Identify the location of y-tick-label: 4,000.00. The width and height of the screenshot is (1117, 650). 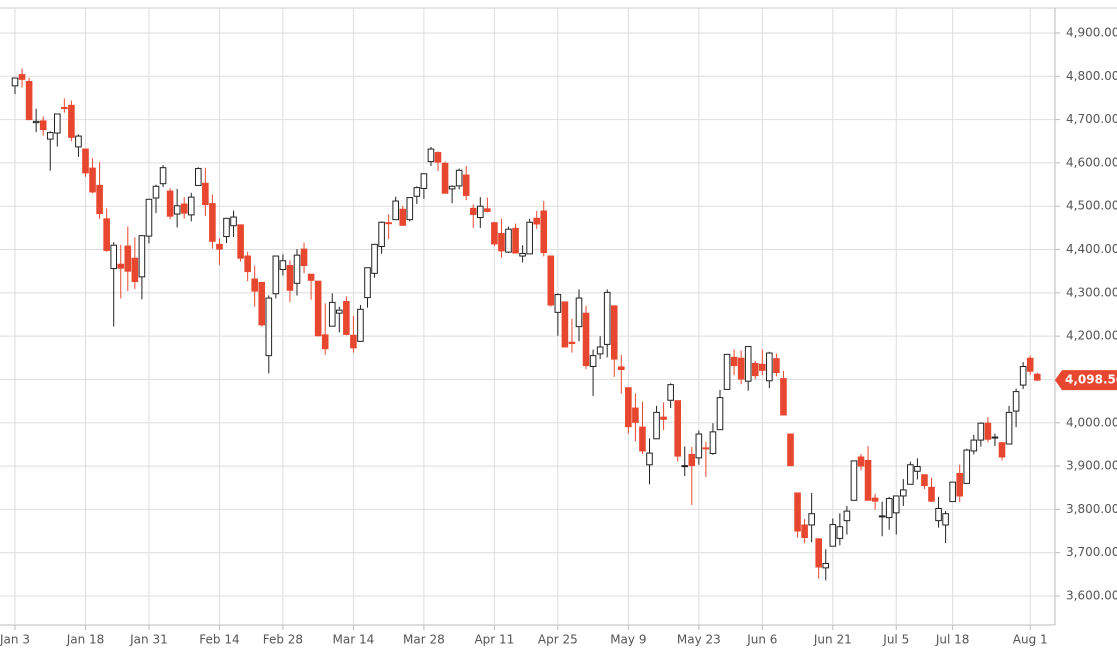
(1091, 422).